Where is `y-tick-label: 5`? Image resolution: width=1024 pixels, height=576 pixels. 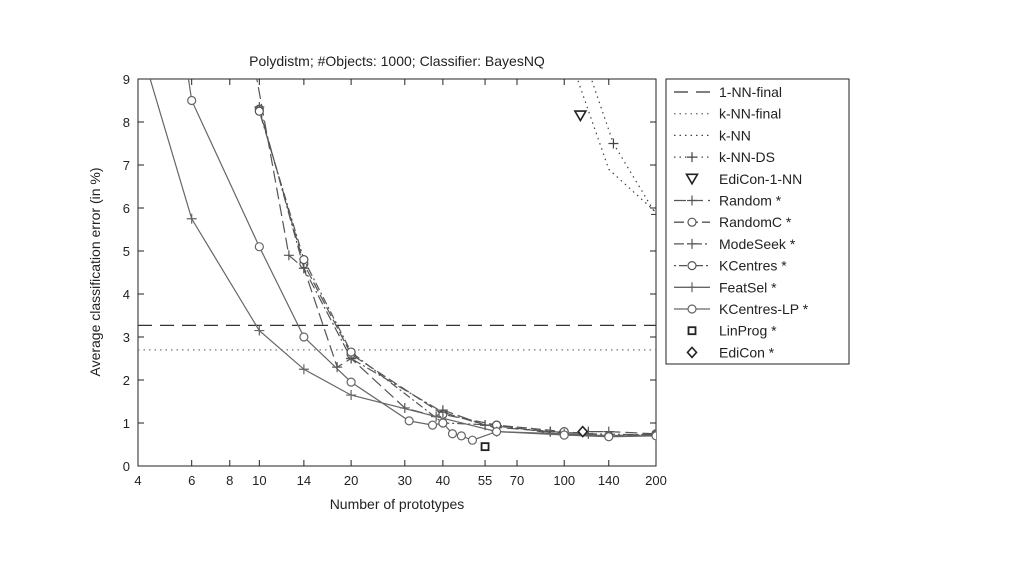
y-tick-label: 5 is located at coordinates (126, 251).